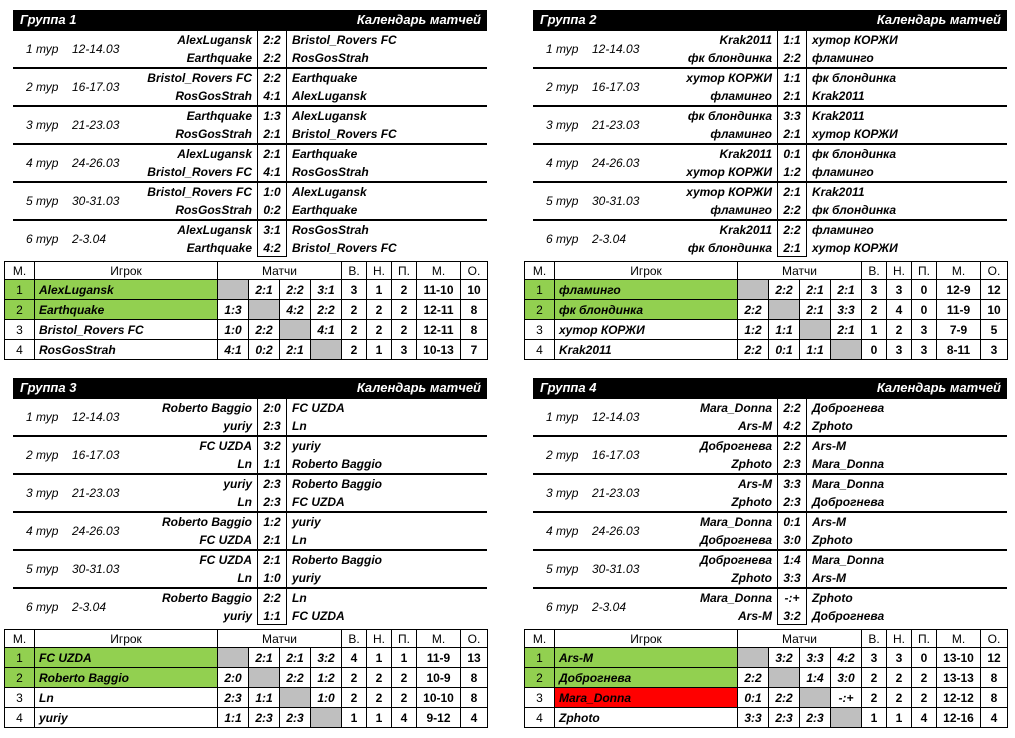 Image resolution: width=1015 pixels, height=738 pixels. I want to click on points-cell: 10, so click(994, 309).